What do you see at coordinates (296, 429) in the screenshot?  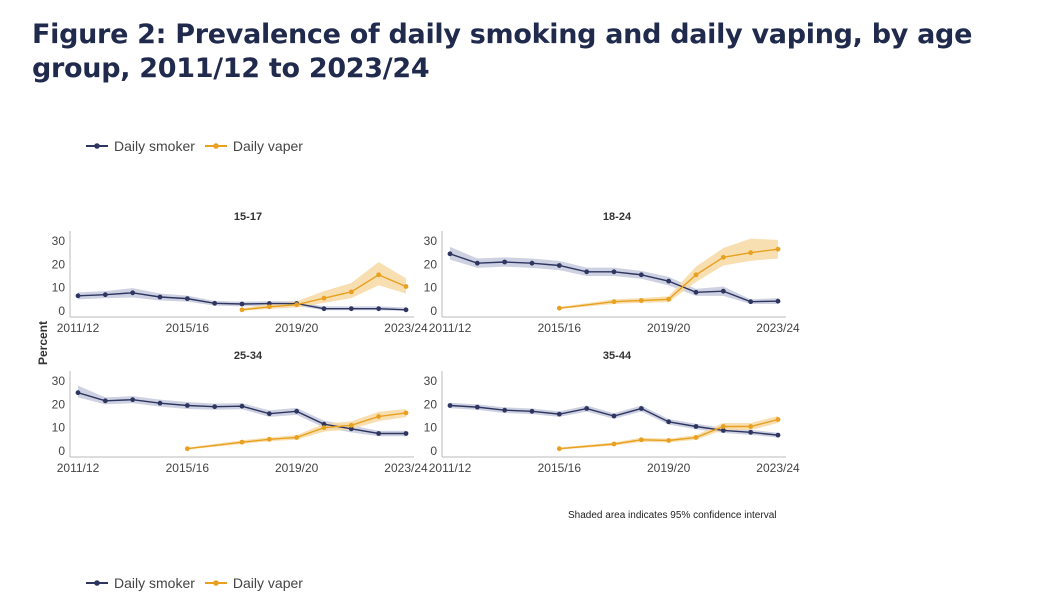 I see `vaper-ci-band` at bounding box center [296, 429].